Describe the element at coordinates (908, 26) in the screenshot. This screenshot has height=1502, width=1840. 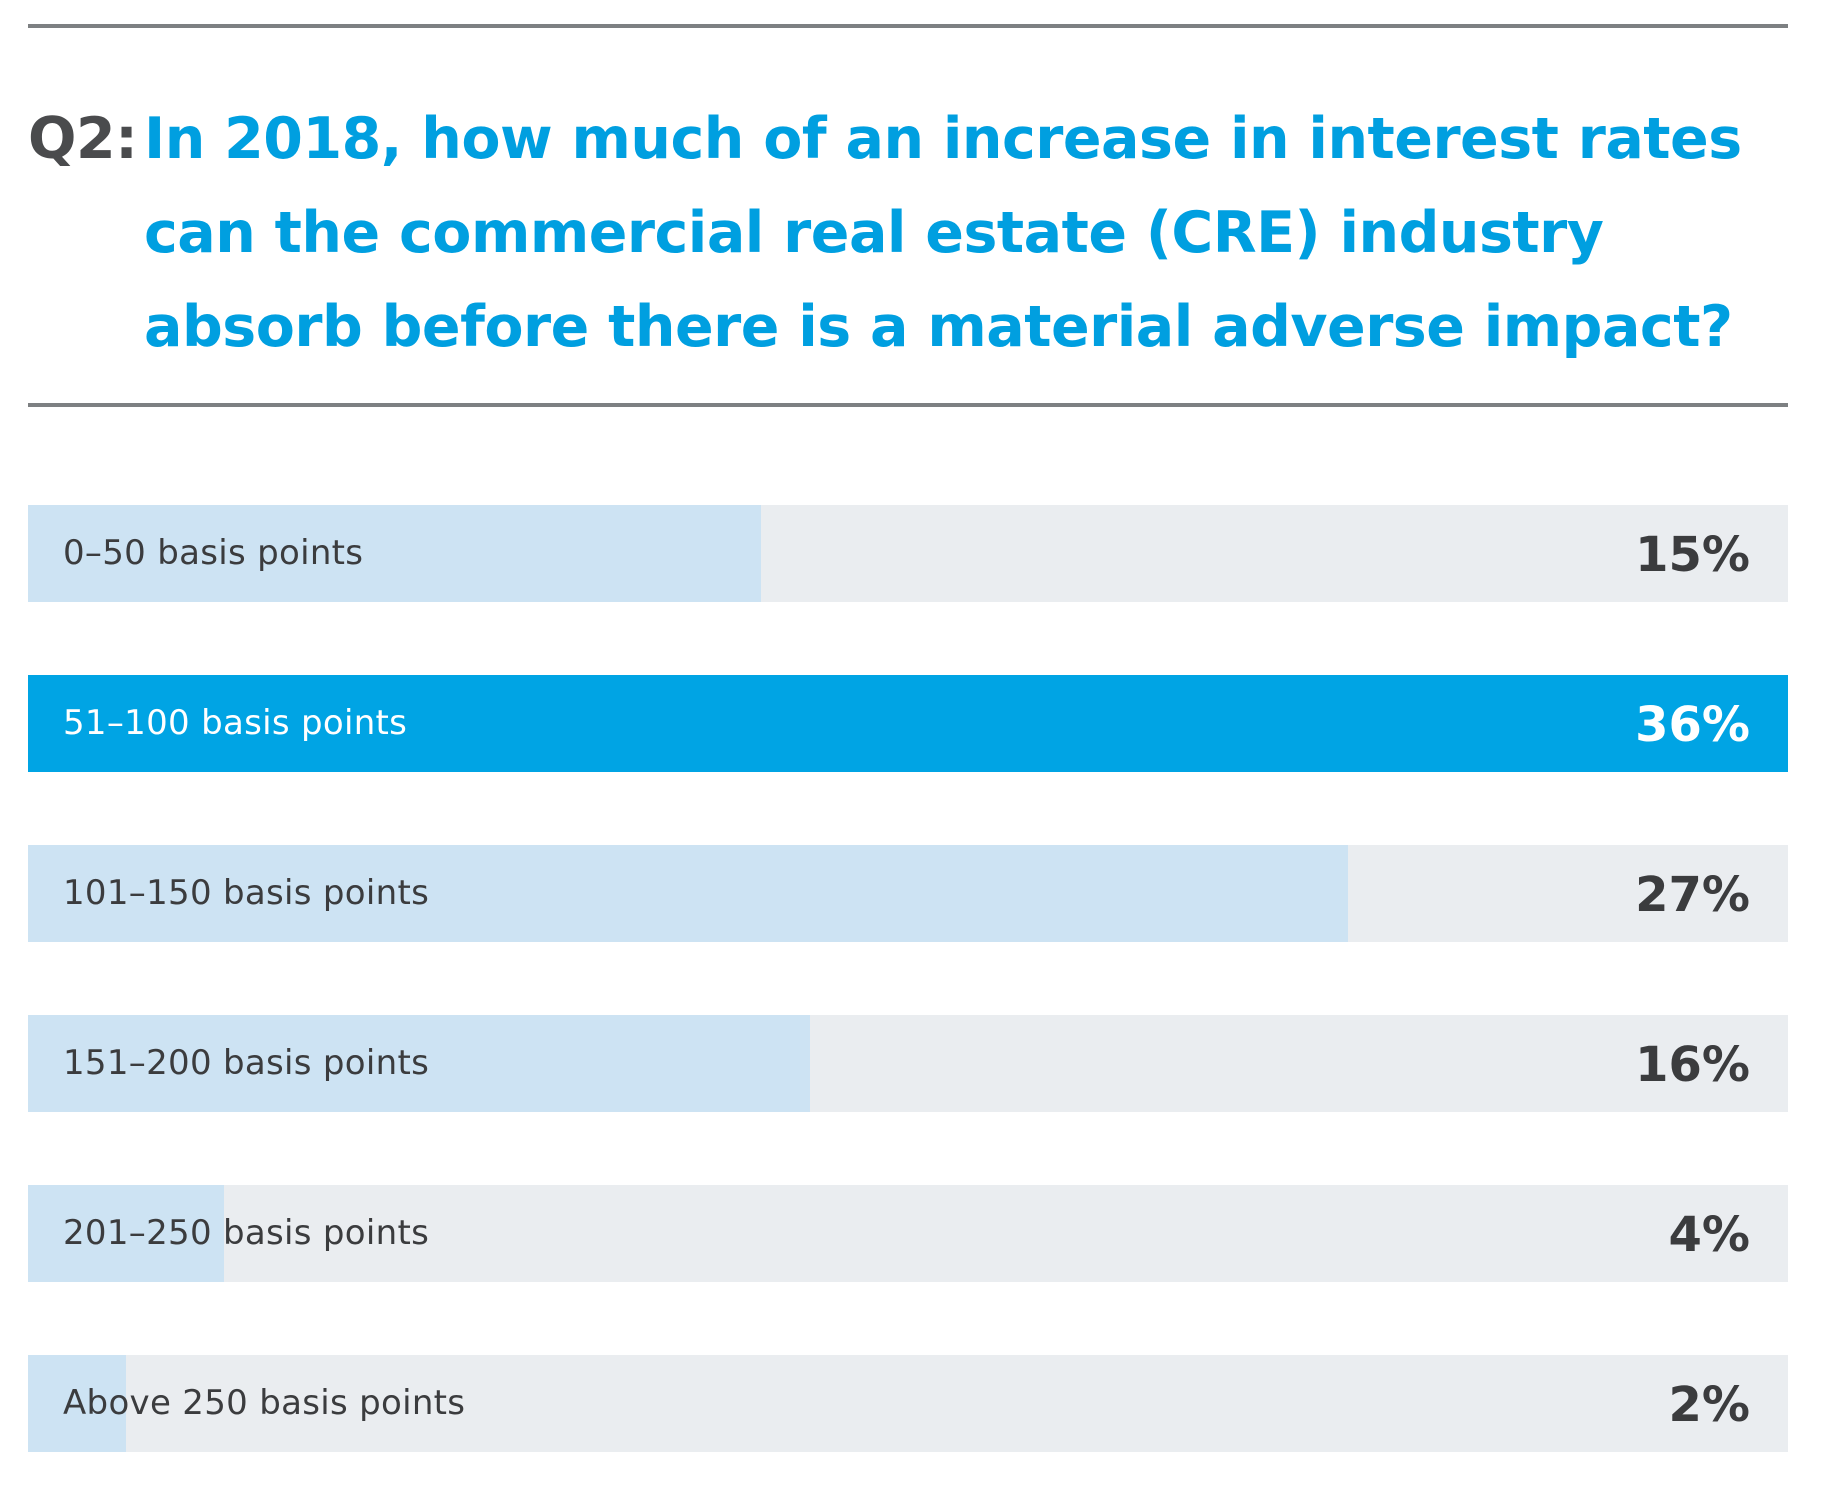
I see `top-divider` at that location.